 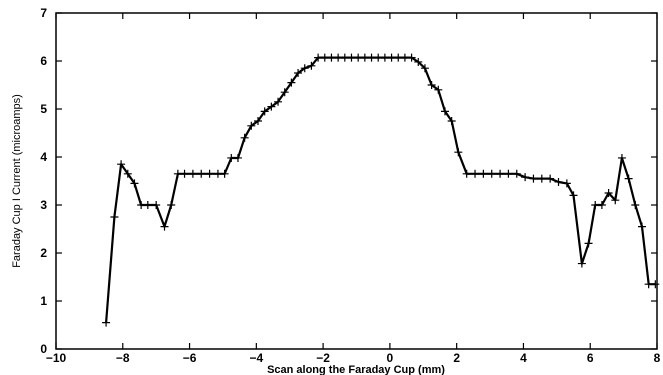 I want to click on x-tick-label: −8, so click(x=123, y=358).